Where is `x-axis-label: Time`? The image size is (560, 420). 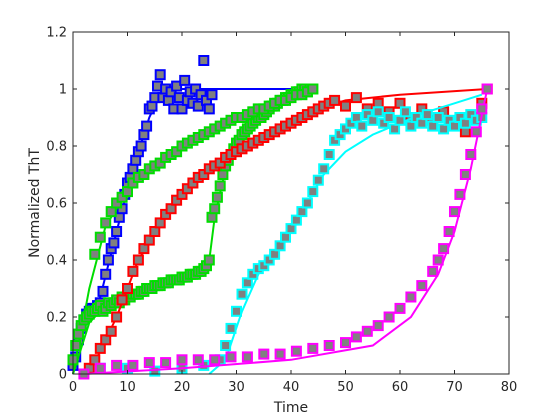
x-axis-label: Time is located at coordinates (290, 408).